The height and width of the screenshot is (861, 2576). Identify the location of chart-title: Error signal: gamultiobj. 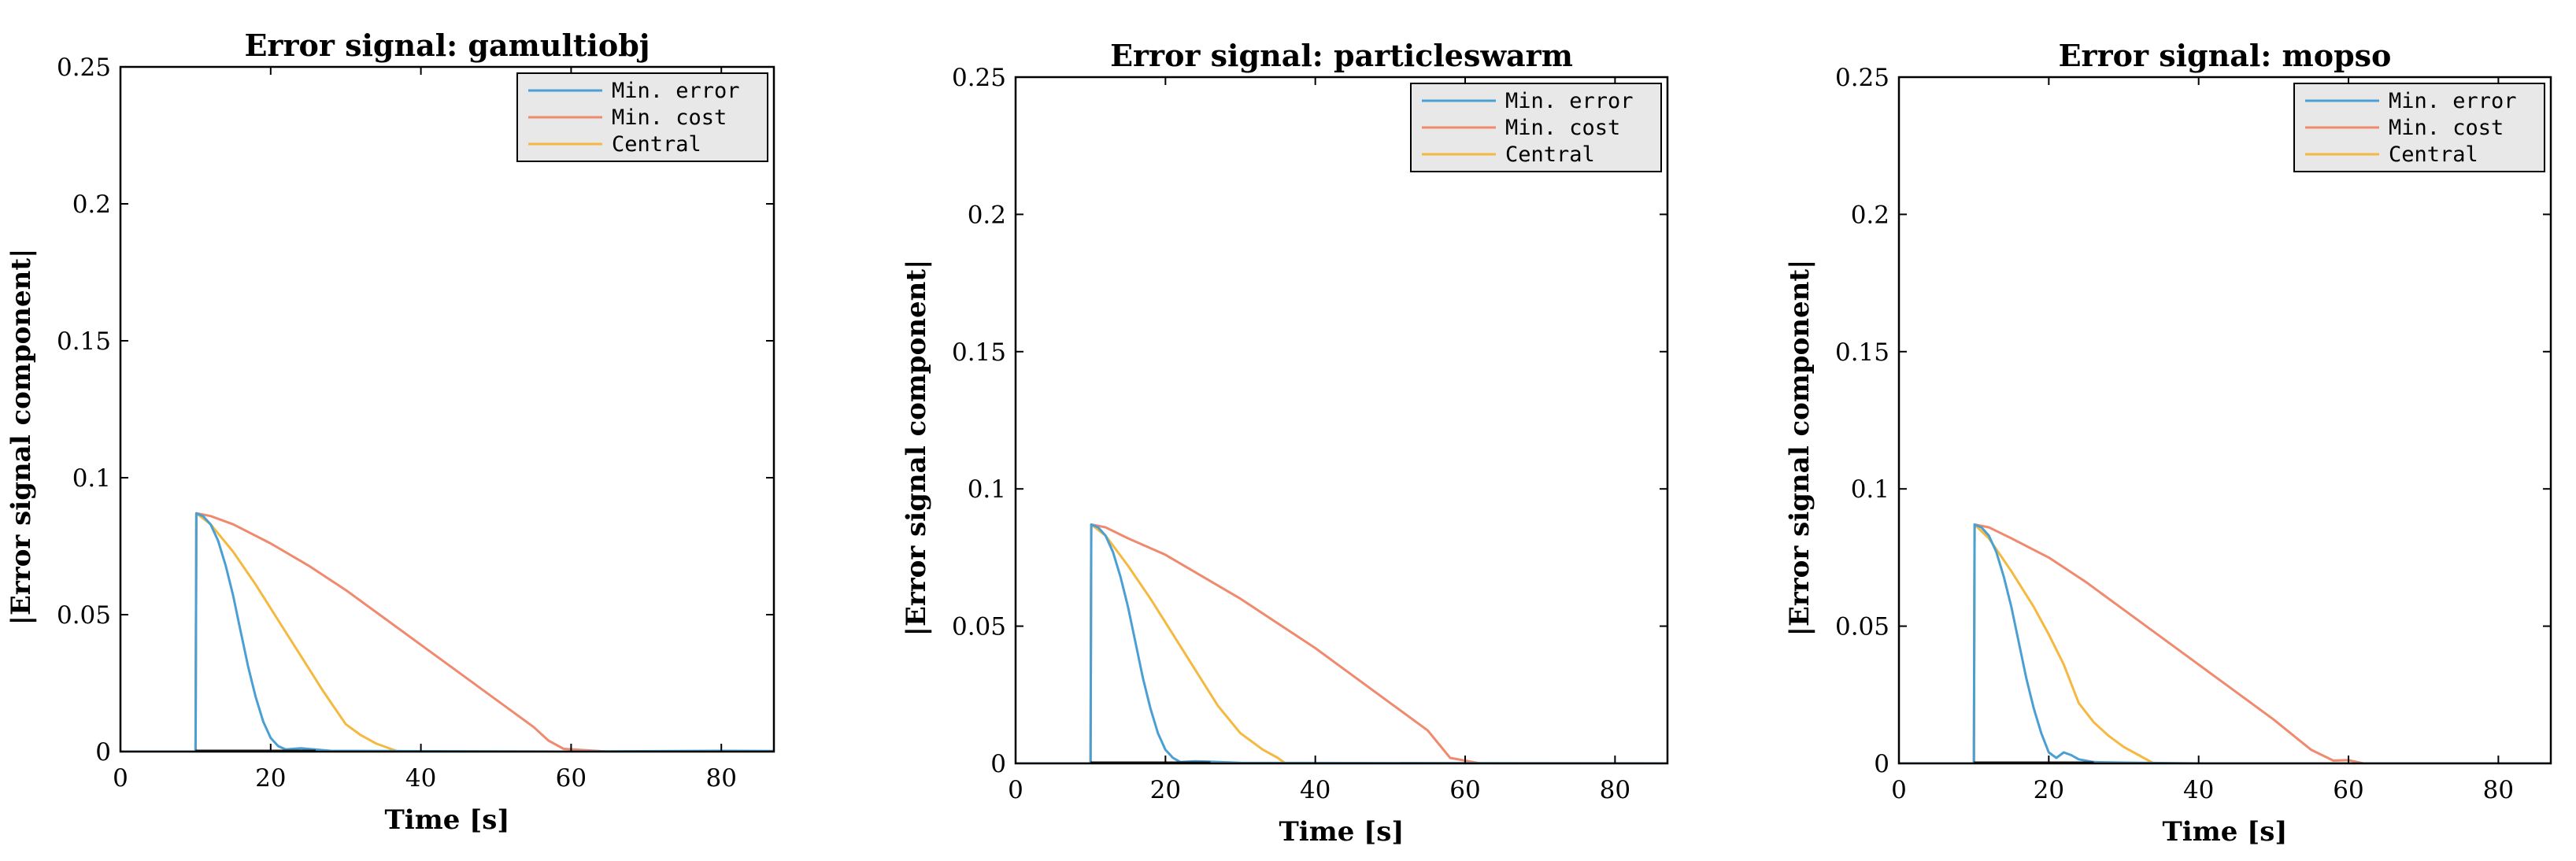
(447, 45).